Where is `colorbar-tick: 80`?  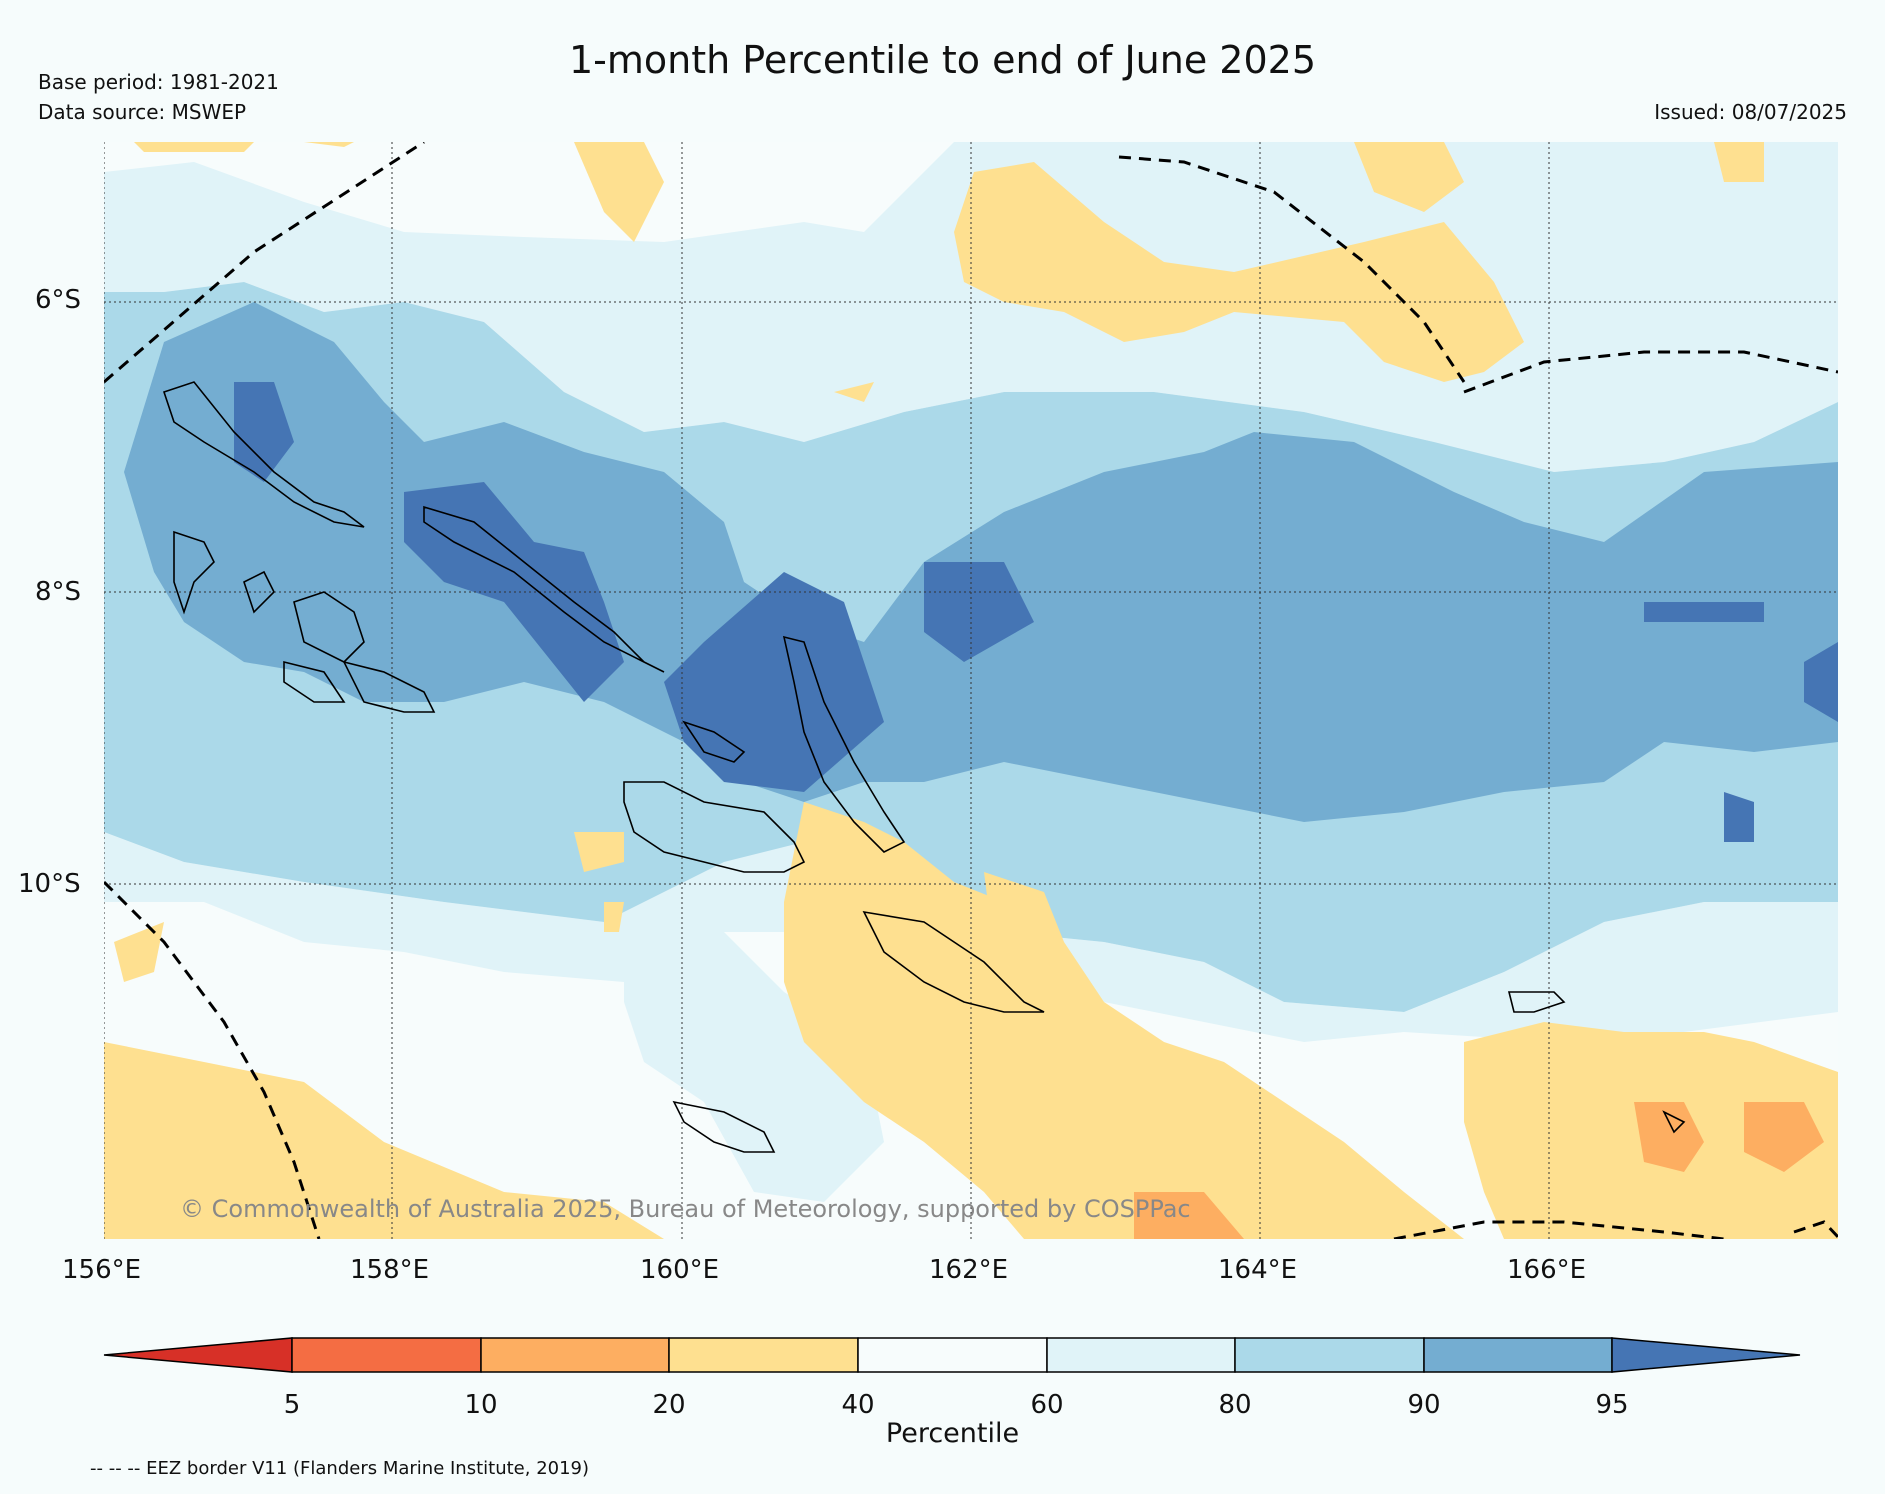
colorbar-tick: 80 is located at coordinates (1235, 1405).